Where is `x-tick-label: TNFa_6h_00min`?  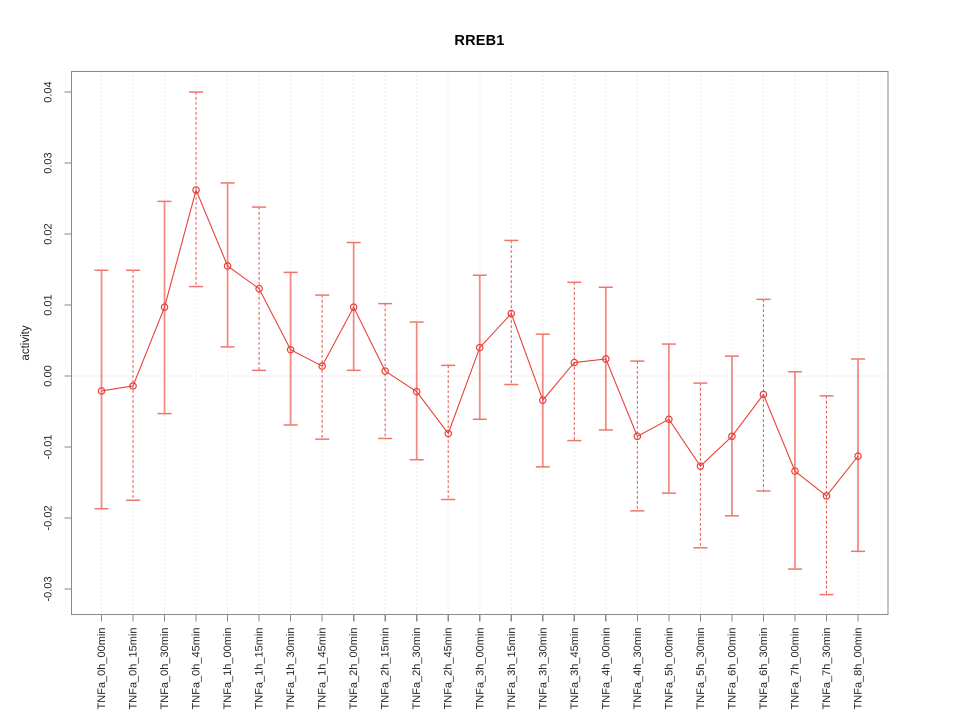 x-tick-label: TNFa_6h_00min is located at coordinates (732, 669).